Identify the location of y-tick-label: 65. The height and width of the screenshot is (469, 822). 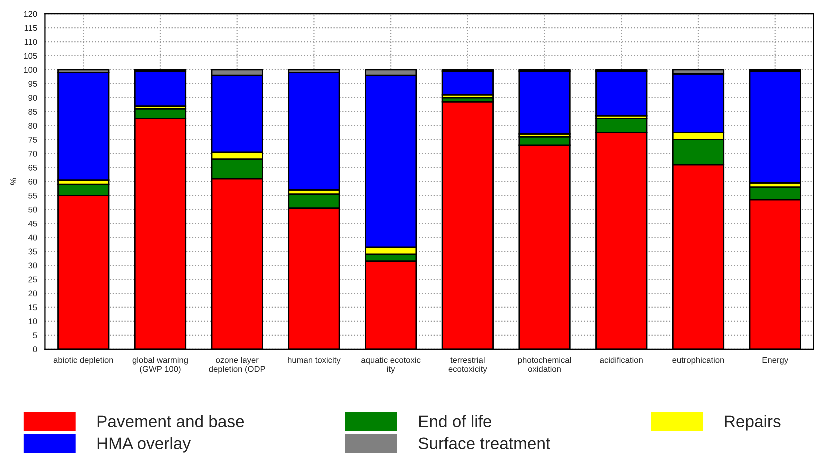
(33, 167).